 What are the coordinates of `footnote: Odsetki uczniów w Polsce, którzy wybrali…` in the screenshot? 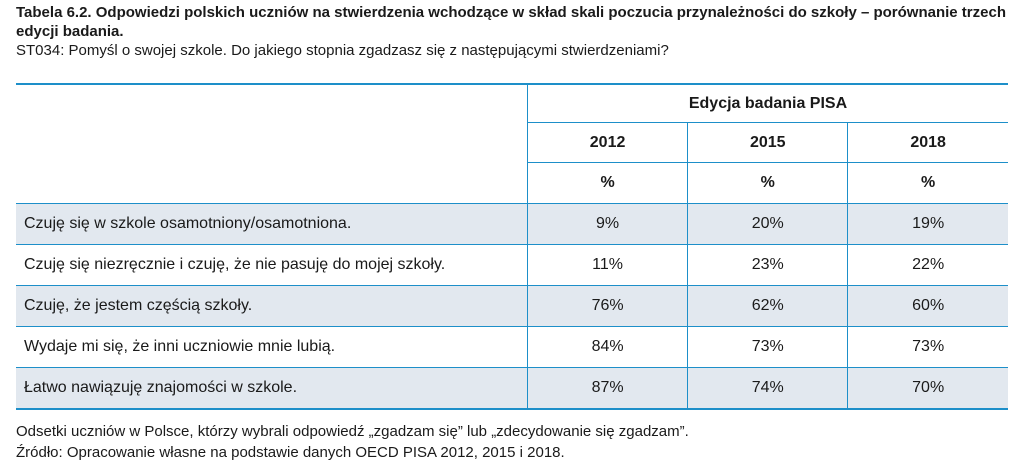 It's located at (352, 431).